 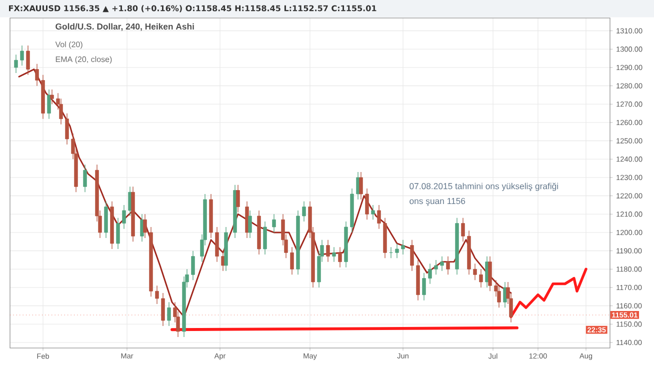 I want to click on annotation: Vol (20), so click(x=68, y=45).